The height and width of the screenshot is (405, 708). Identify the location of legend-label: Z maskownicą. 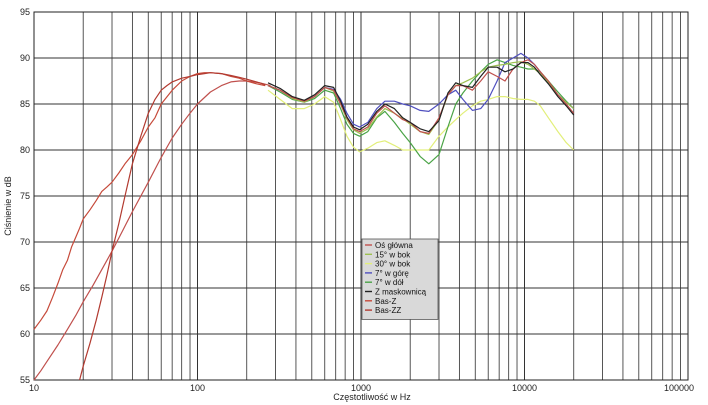
(401, 292).